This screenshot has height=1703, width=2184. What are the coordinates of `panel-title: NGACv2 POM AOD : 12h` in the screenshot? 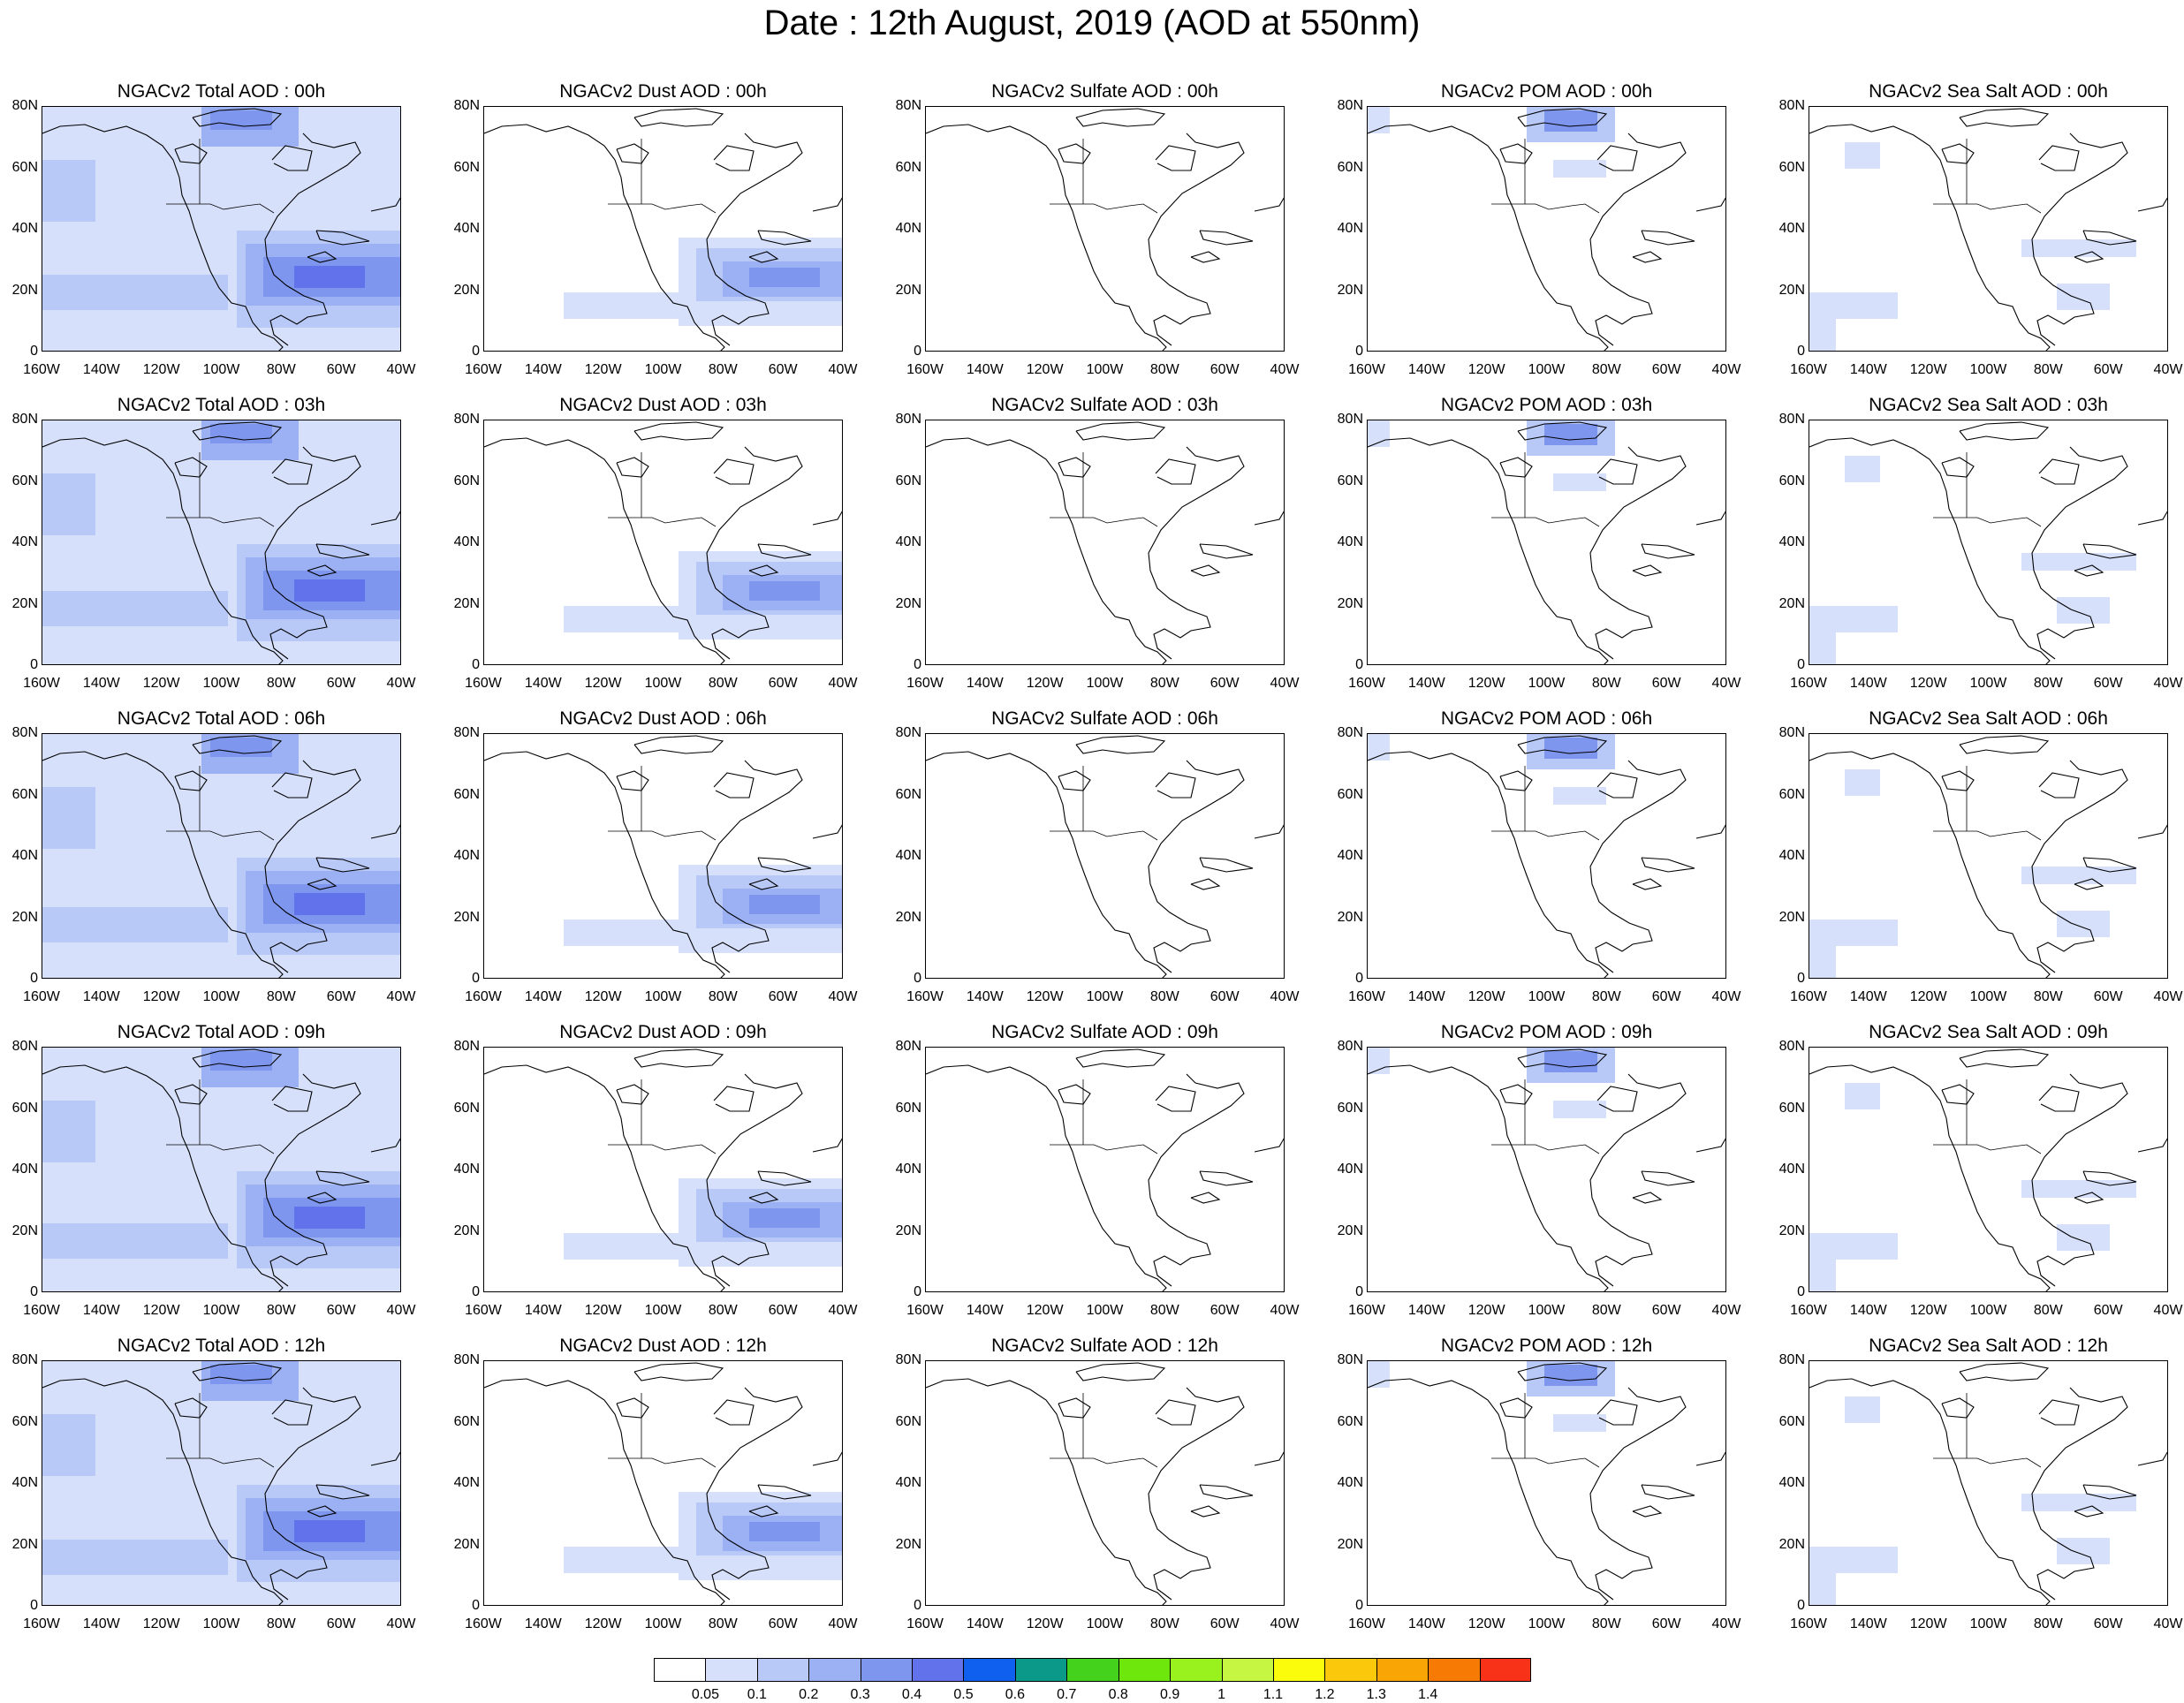 It's located at (1547, 1346).